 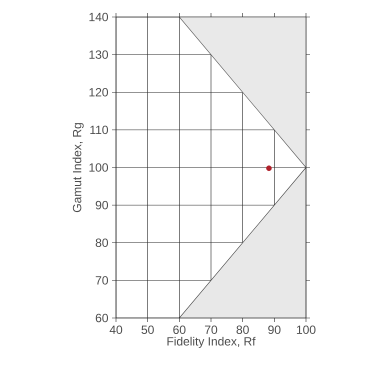 What do you see at coordinates (102, 205) in the screenshot?
I see `y-tick-label: 90` at bounding box center [102, 205].